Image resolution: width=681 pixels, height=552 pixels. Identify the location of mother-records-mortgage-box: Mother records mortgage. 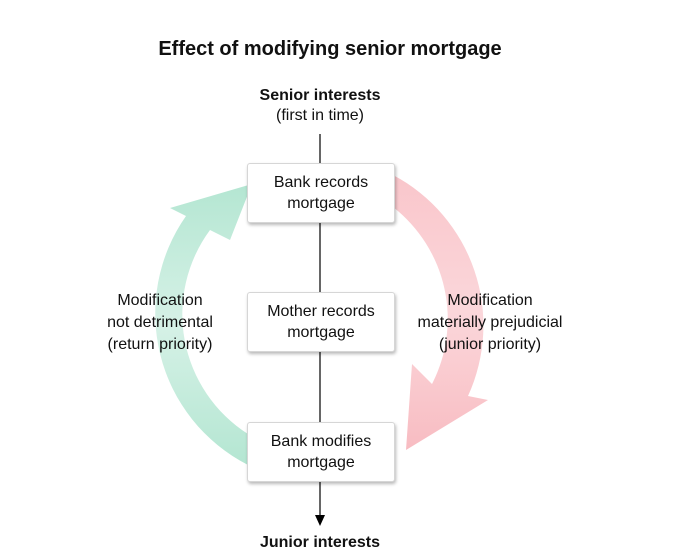
(321, 322).